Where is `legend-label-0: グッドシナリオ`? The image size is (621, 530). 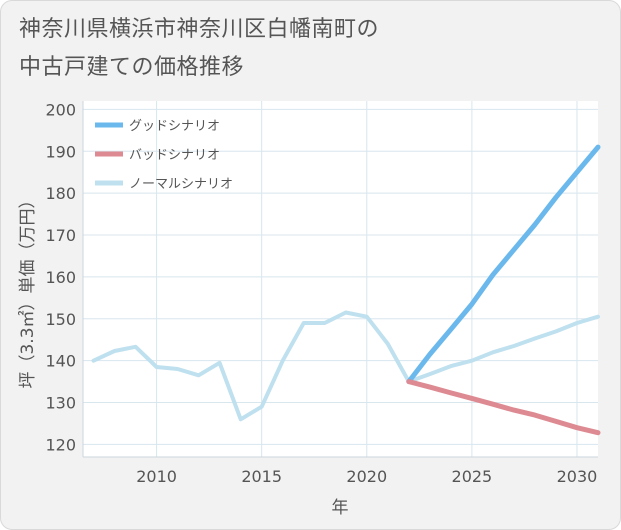
legend-label-0: グッドシナリオ is located at coordinates (174, 126).